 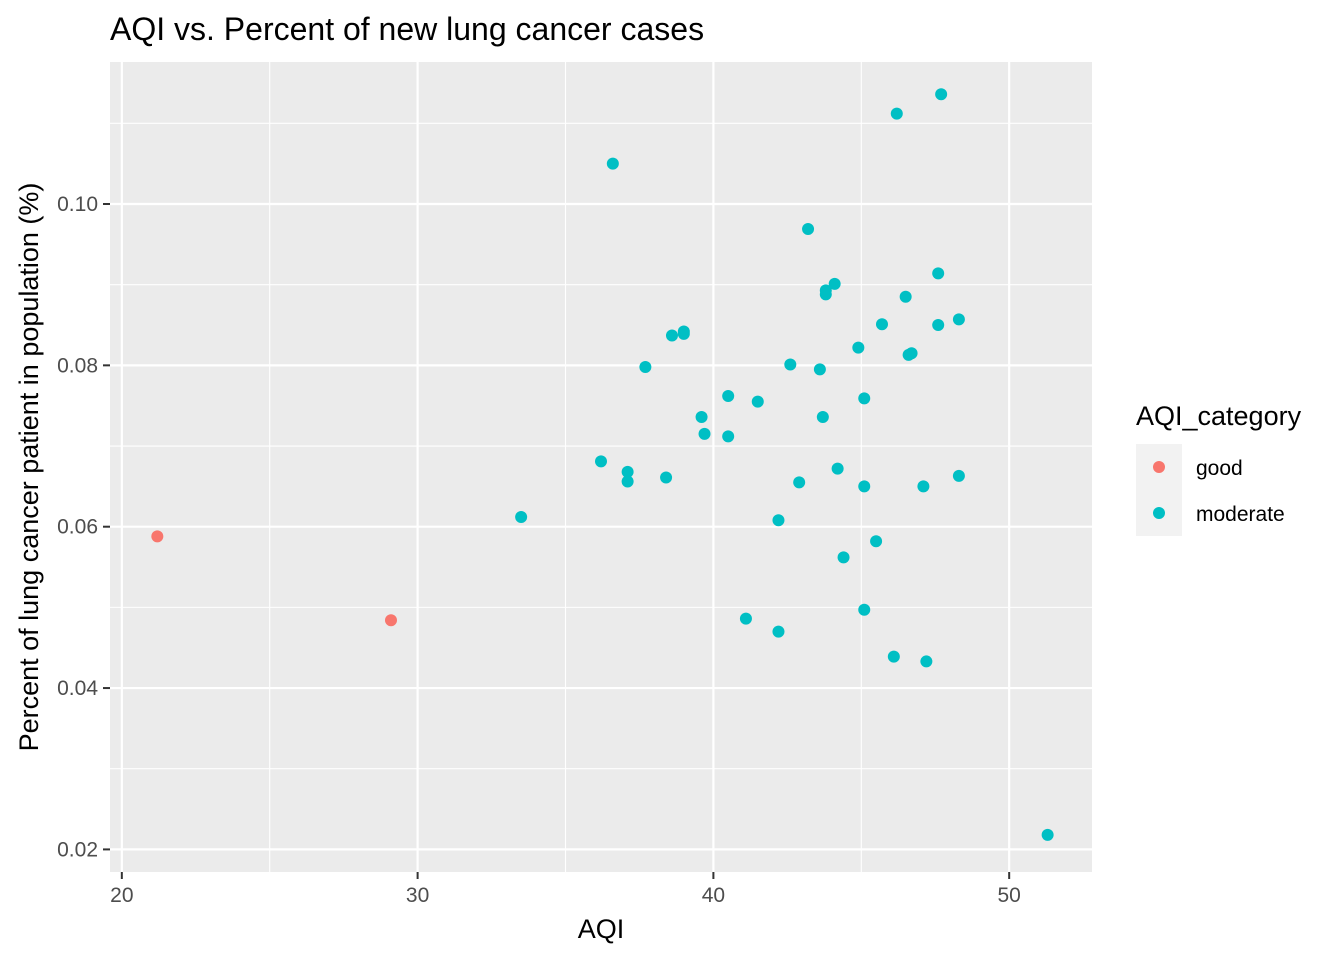 I want to click on y-tick-label-2: 0.06, so click(x=77, y=527).